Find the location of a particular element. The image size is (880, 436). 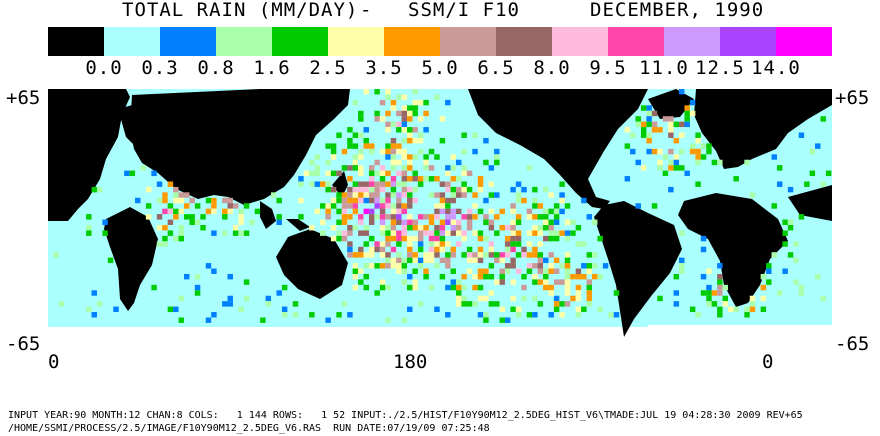

legend-label: 3.5 is located at coordinates (384, 68).